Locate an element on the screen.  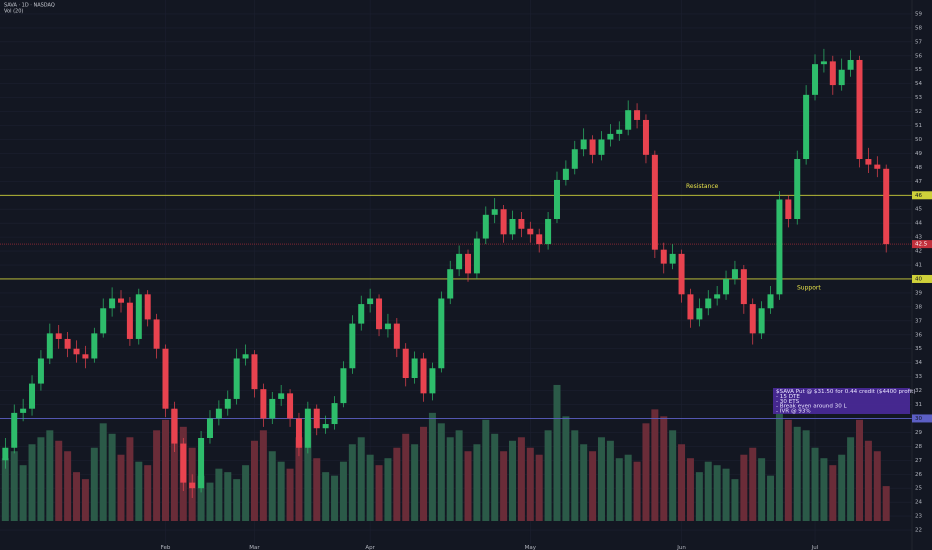
y-tick-label: 41 is located at coordinates (918, 266).